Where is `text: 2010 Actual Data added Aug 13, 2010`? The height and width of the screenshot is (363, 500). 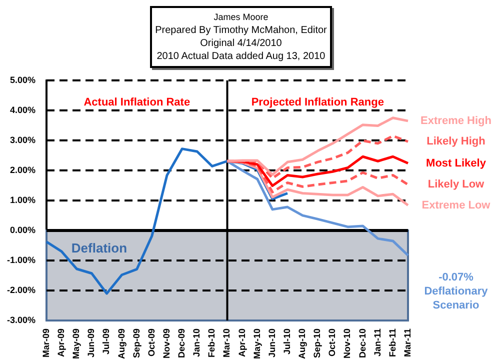 text: 2010 Actual Data added Aug 13, 2010 is located at coordinates (241, 56).